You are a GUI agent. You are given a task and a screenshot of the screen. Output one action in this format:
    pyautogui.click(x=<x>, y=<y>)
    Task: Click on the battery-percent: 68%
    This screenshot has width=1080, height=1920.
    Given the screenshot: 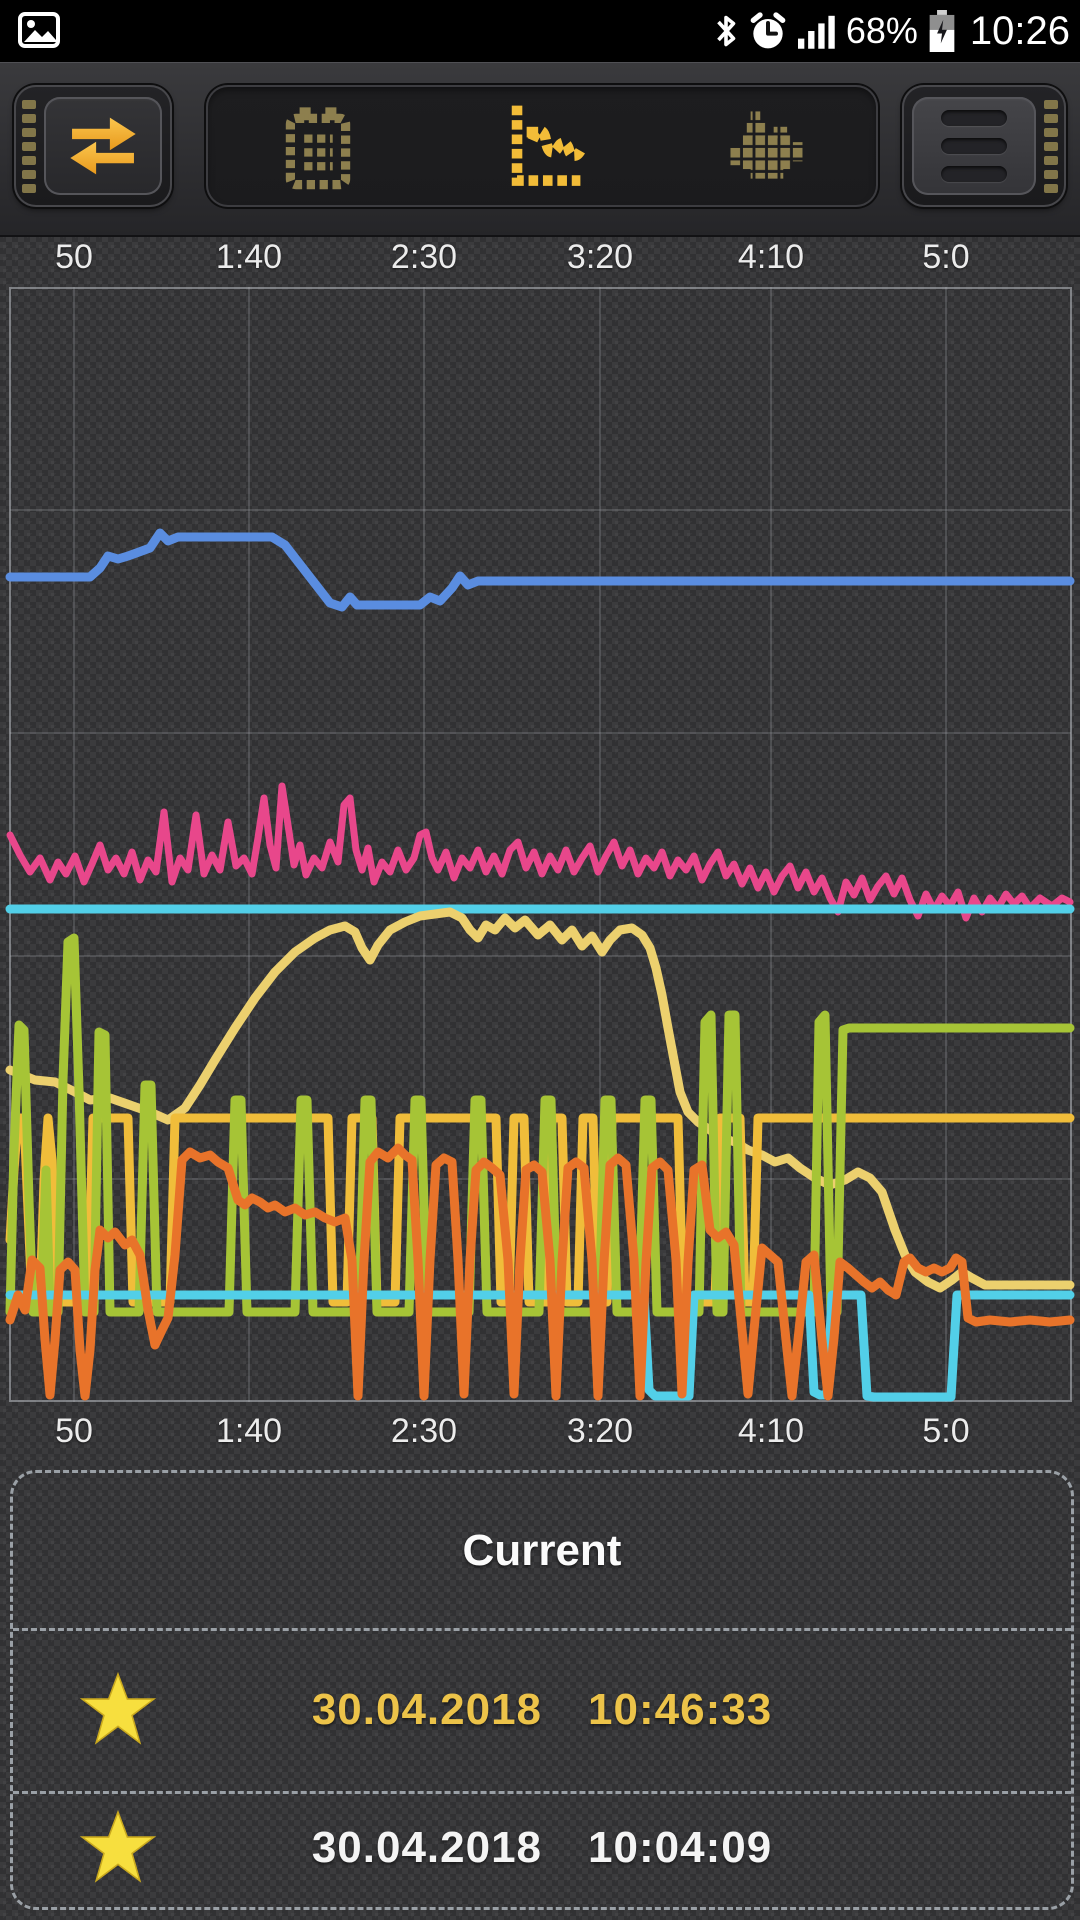 What is the action you would take?
    pyautogui.click(x=881, y=30)
    